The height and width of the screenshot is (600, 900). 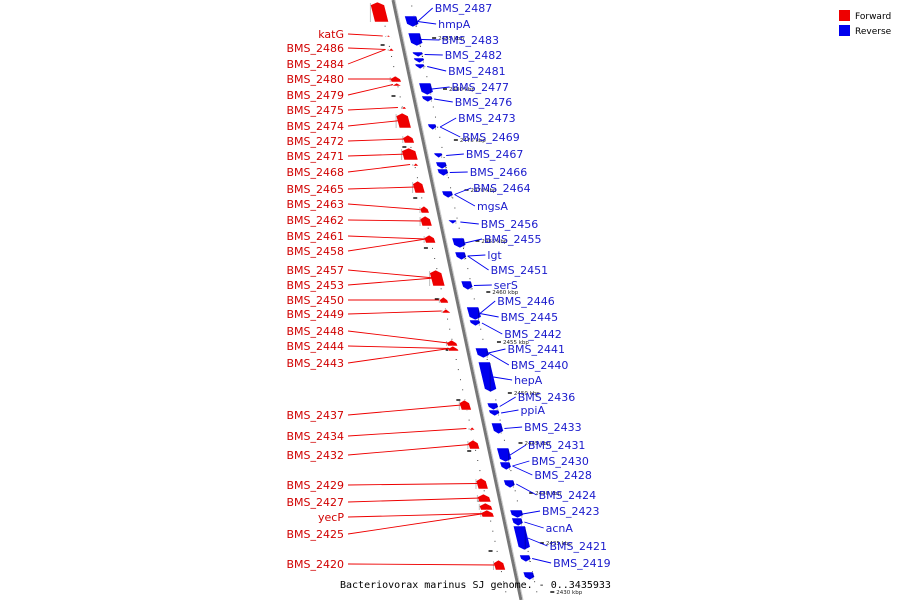 I want to click on reverse-gene-label: BMS_2423, so click(x=571, y=511).